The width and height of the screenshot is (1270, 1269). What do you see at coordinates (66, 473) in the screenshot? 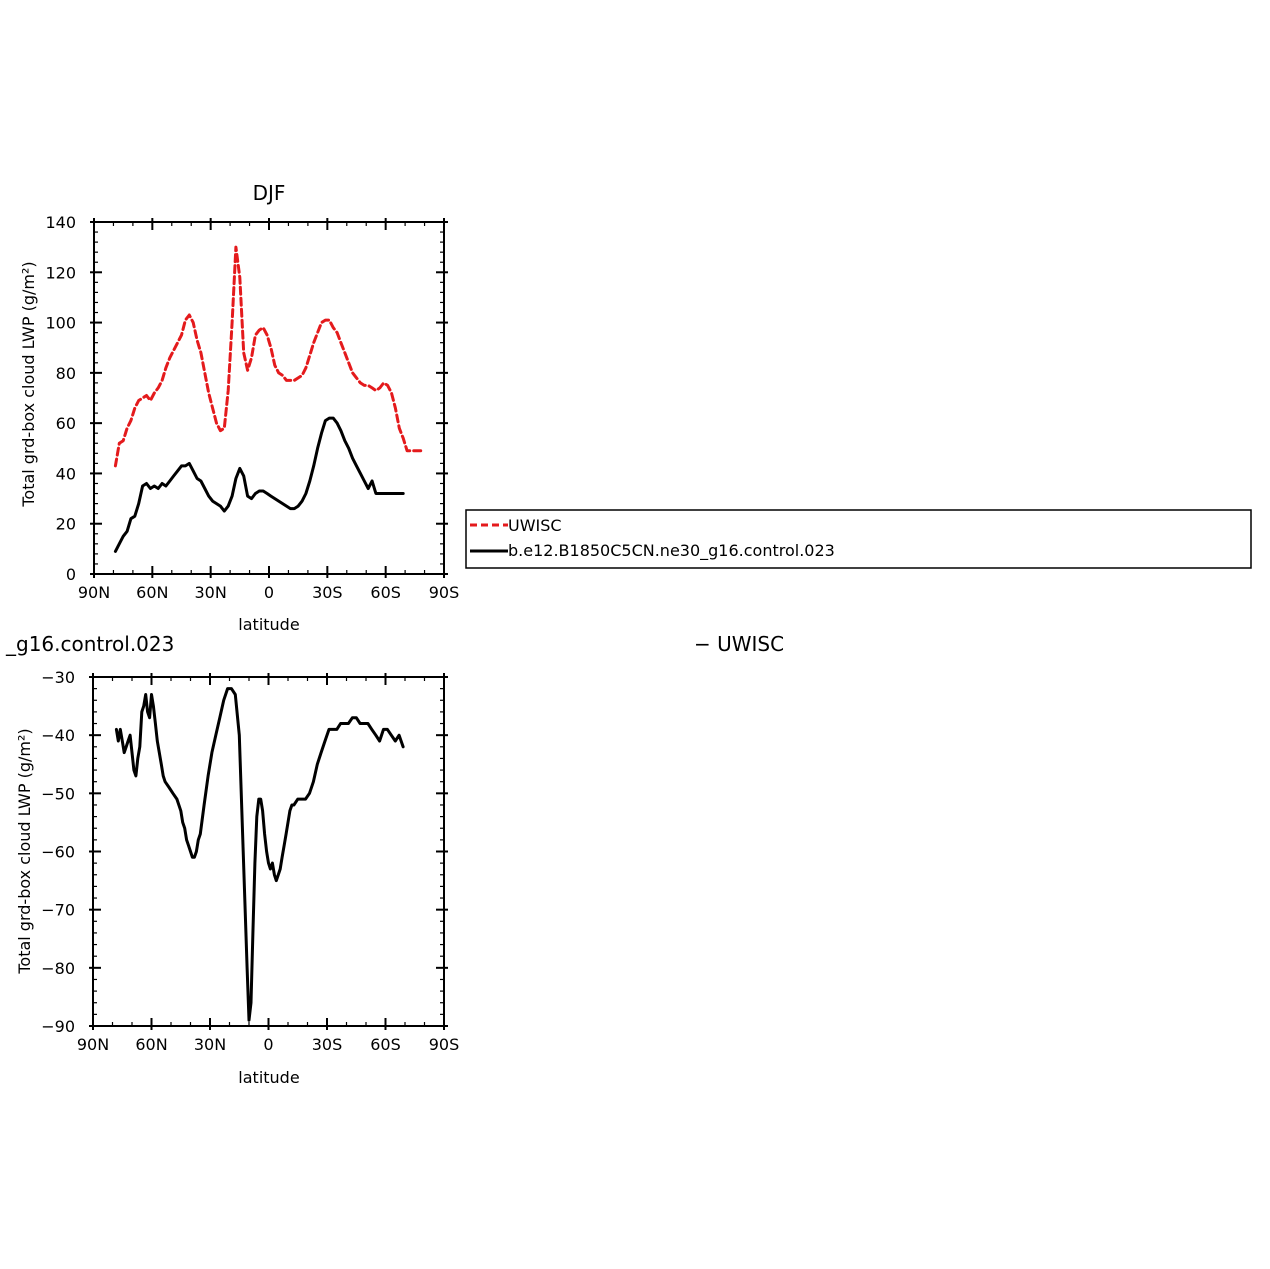
I see `y-tick-label: 40` at bounding box center [66, 473].